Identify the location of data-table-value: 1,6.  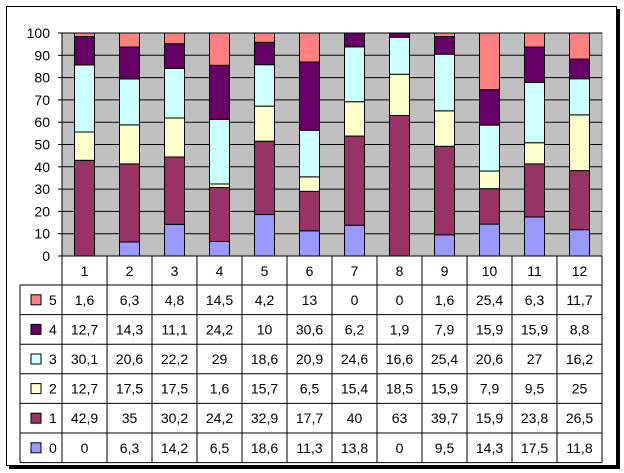
(85, 300).